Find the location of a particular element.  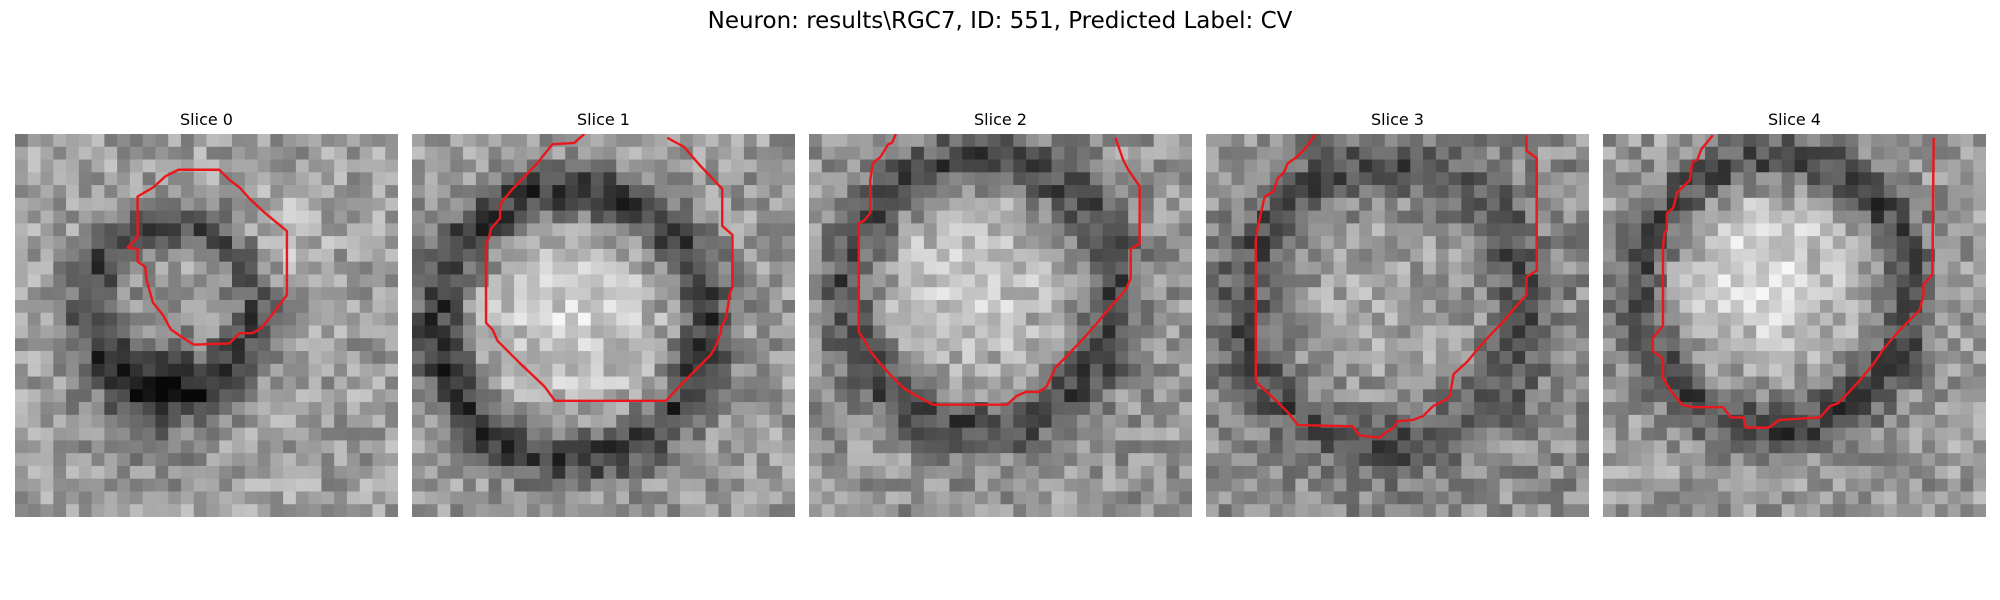

slice-panel-1: Slice 1 is located at coordinates (603, 315).